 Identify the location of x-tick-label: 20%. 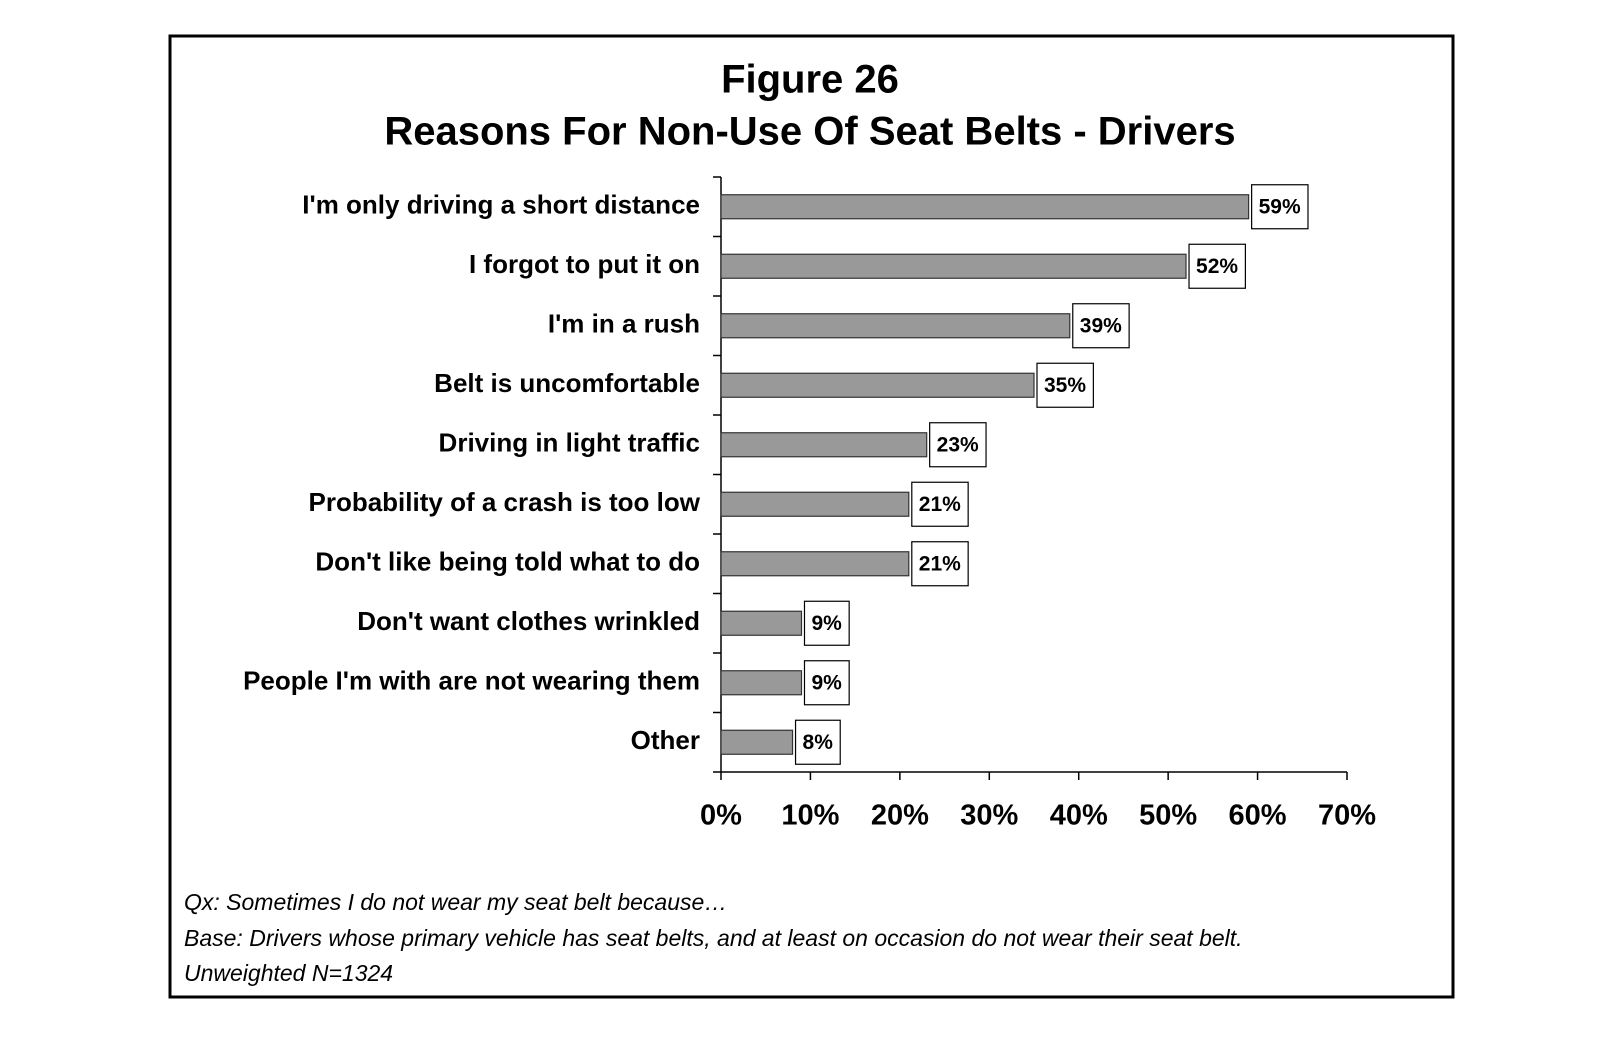
(900, 816).